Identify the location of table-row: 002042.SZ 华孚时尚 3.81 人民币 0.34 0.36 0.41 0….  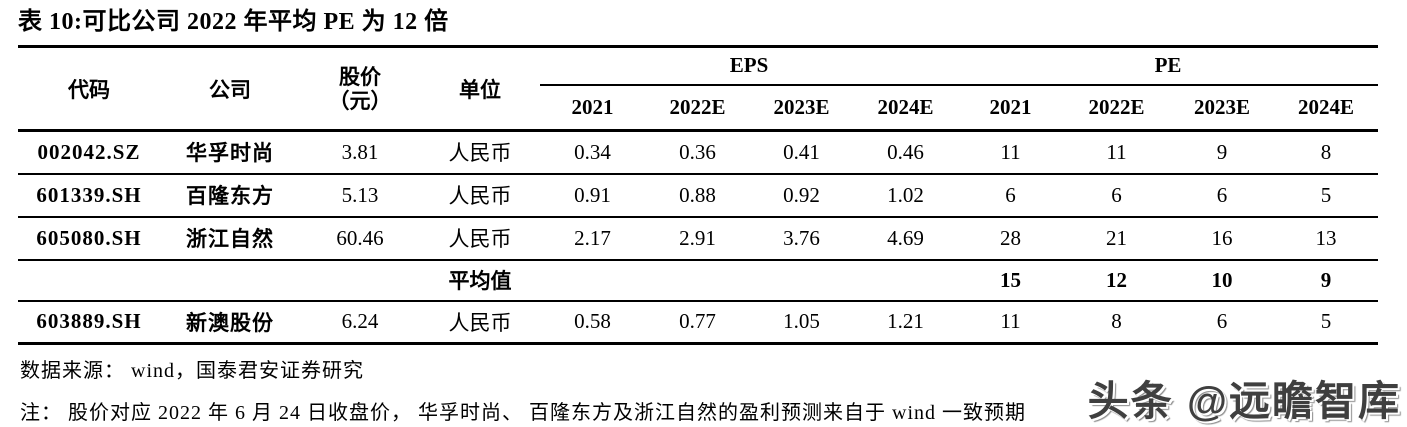
(698, 152).